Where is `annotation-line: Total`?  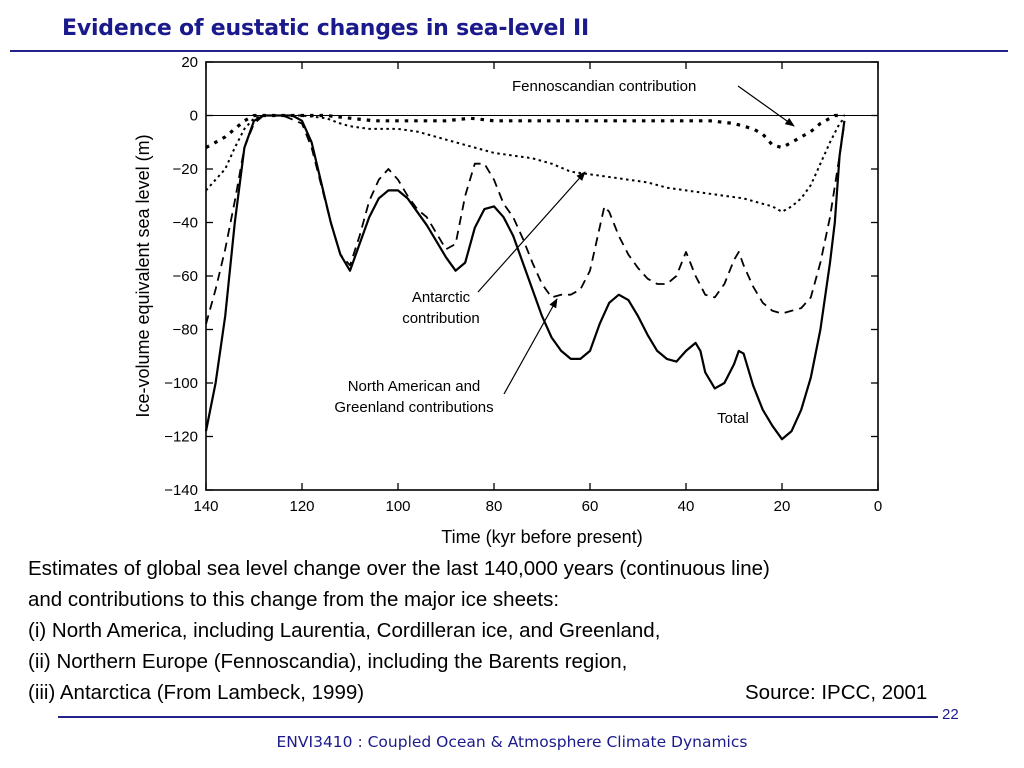
annotation-line: Total is located at coordinates (733, 418).